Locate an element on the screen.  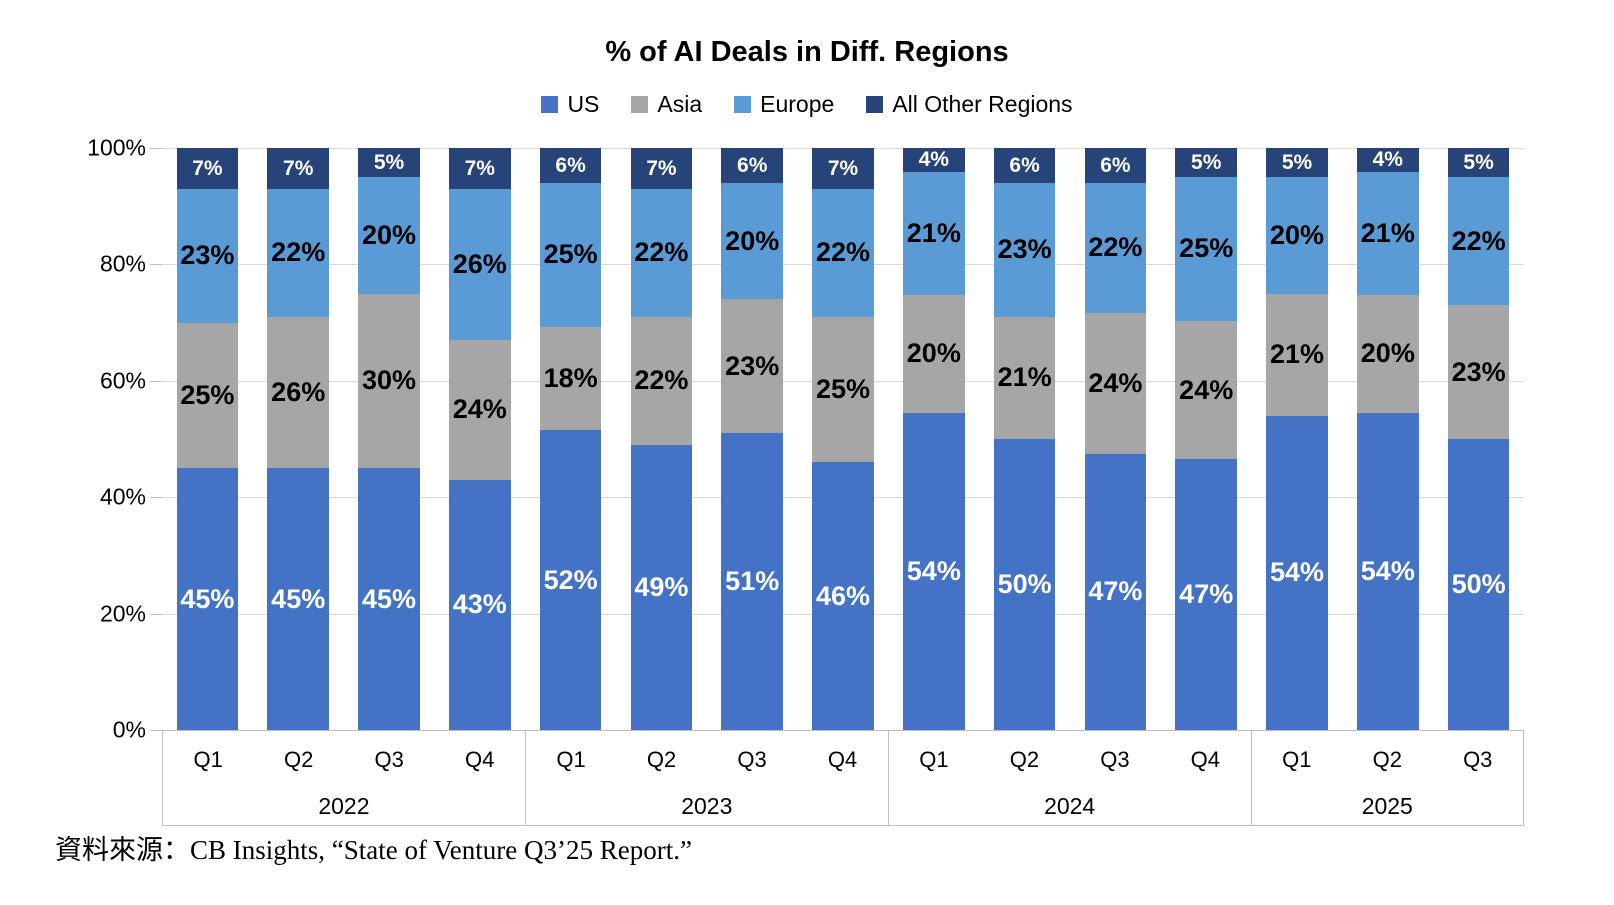
stacked-bar: 47% 24% 22% 6% is located at coordinates (1115, 439).